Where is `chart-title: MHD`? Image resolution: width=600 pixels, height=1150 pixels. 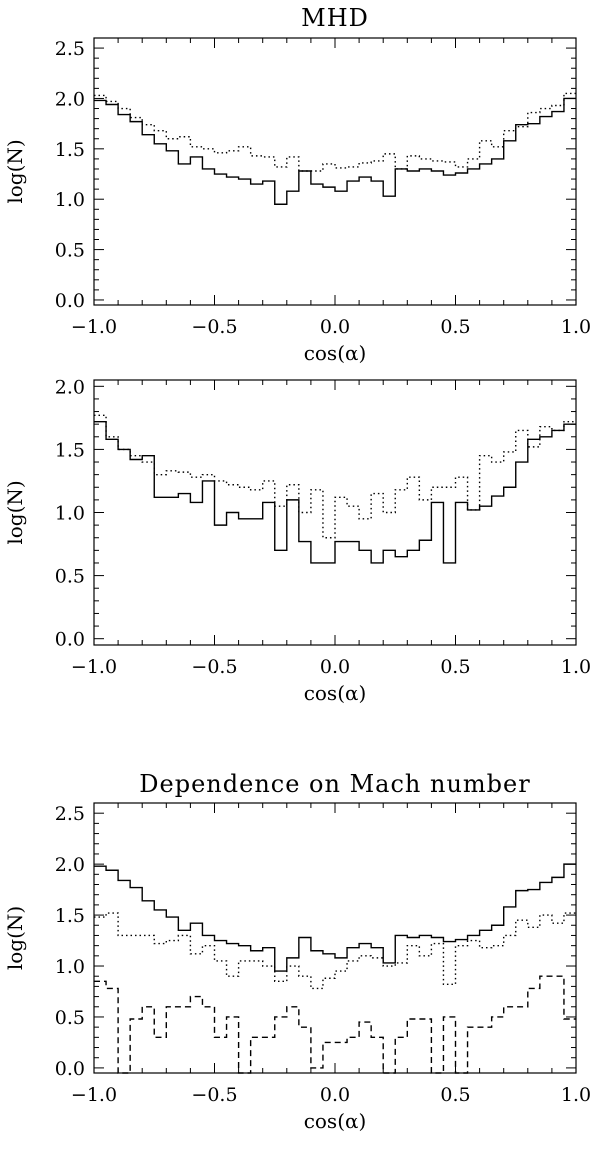
chart-title: MHD is located at coordinates (335, 18).